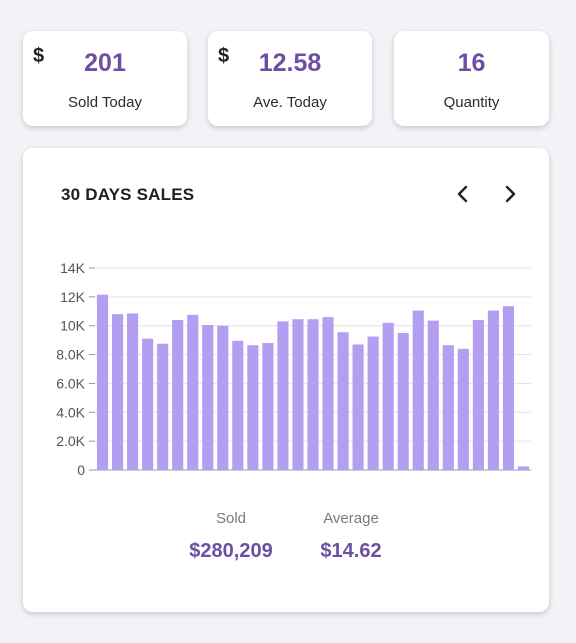 This screenshot has height=643, width=576. Describe the element at coordinates (105, 102) in the screenshot. I see `sold-today-label: Sold Today` at that location.